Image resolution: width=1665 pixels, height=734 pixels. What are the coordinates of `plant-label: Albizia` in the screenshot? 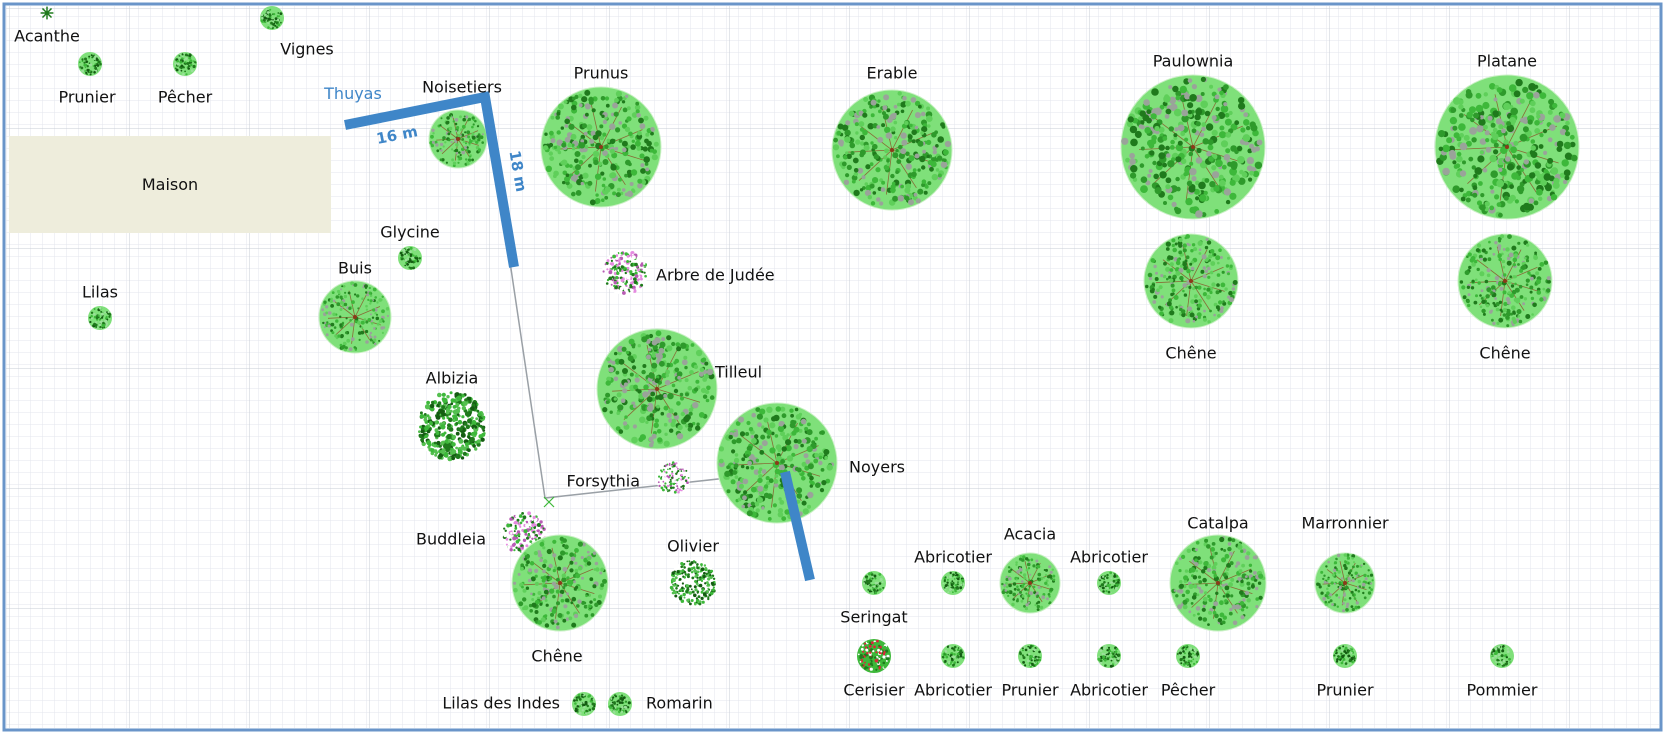 It's located at (452, 378).